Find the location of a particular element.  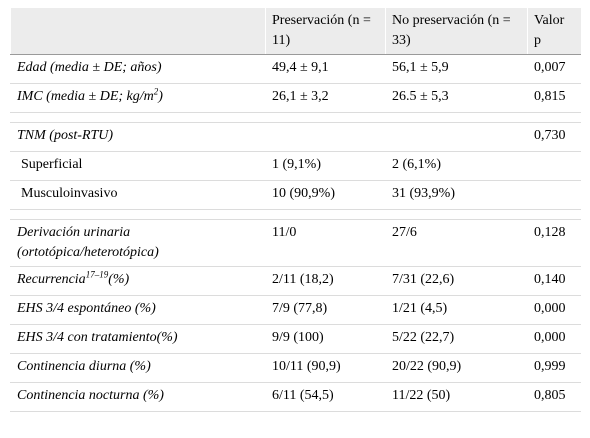

label-text: IMC (media ± DE; kg/m is located at coordinates (85, 96).